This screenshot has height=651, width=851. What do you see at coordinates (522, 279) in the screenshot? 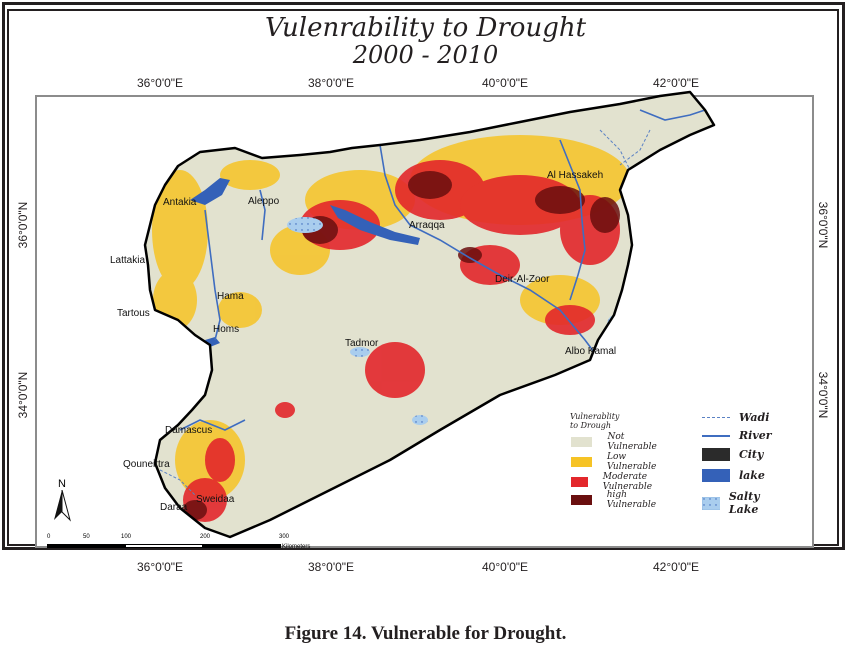
I see `city-label-deir-al-zoor: Deir-Al-Zoor` at bounding box center [522, 279].